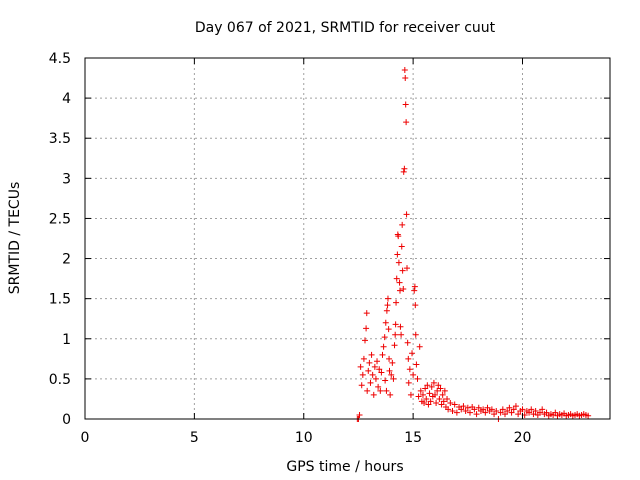  I want to click on y-axis-label: SRMTID / TECUs, so click(15, 238).